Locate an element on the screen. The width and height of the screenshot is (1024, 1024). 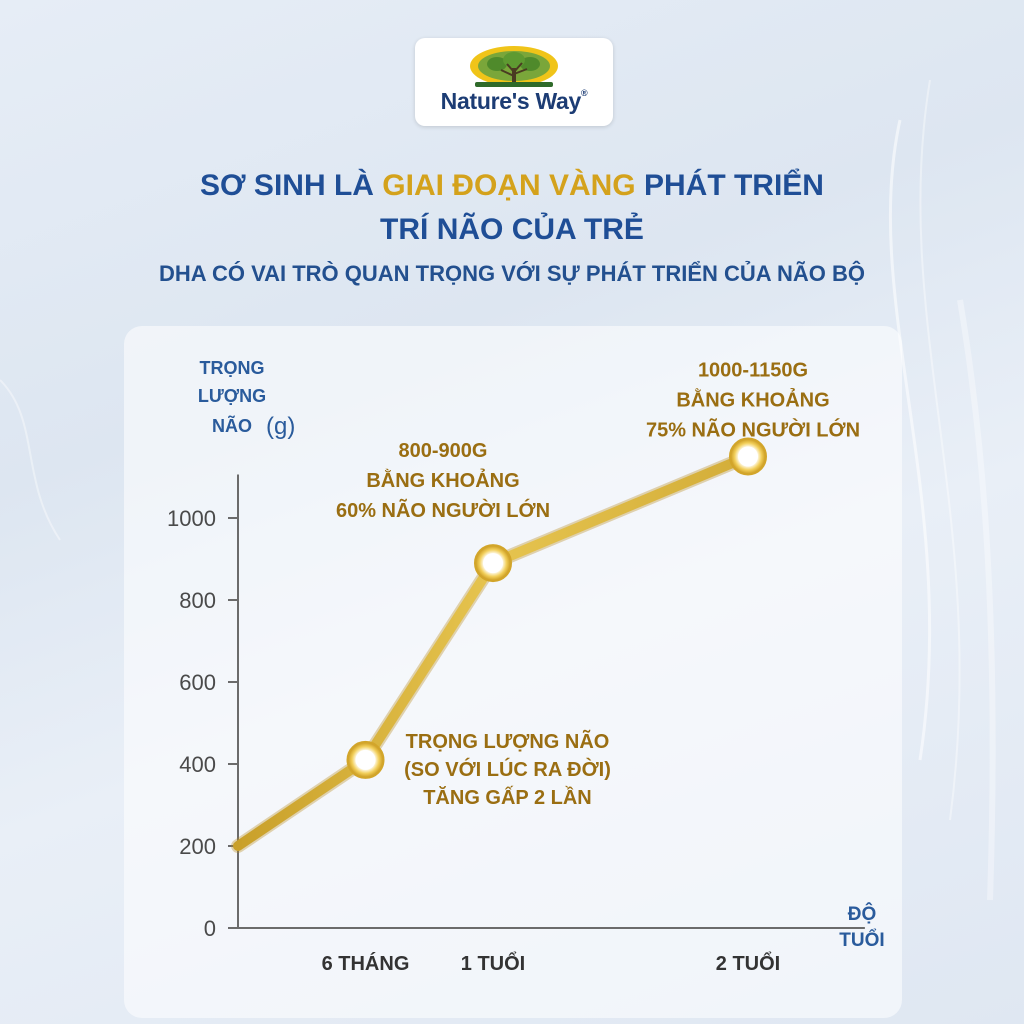
y-tick-label: 1000 is located at coordinates (191, 518).